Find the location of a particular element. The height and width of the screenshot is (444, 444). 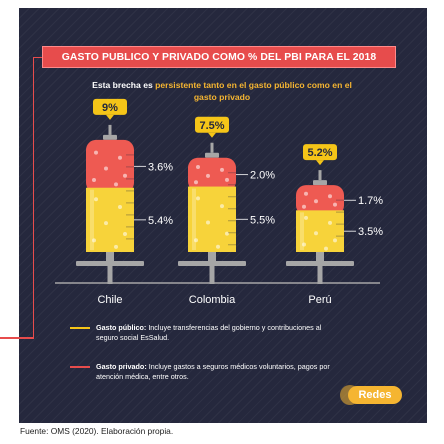

redes-logo: Redes is located at coordinates (371, 395).